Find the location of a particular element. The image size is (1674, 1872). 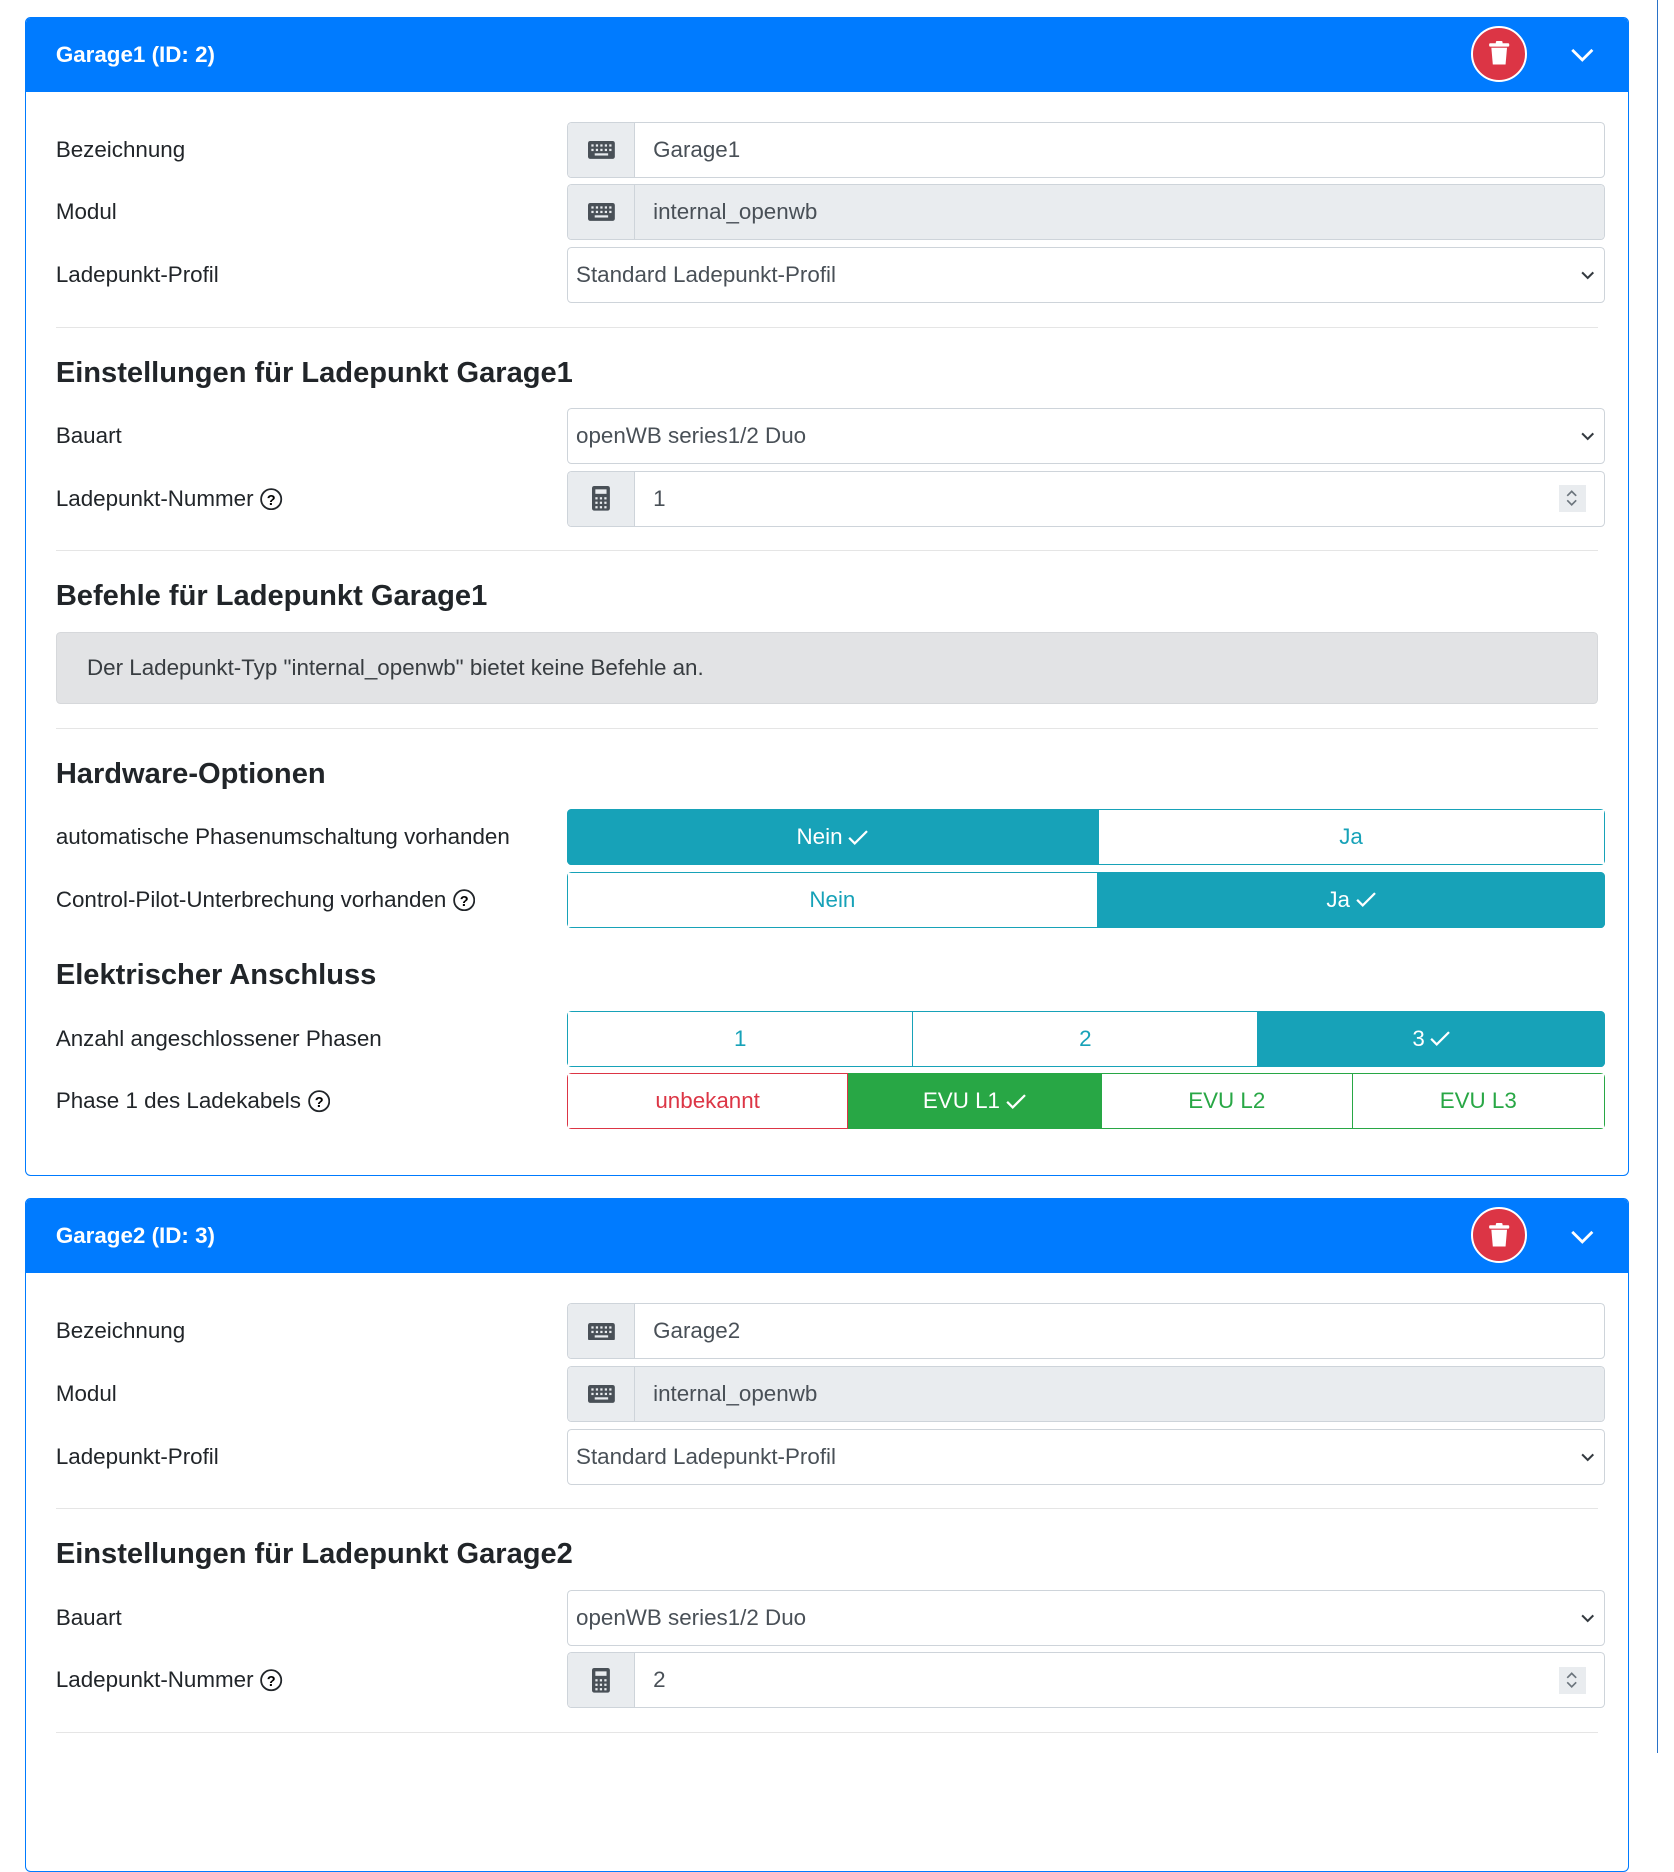

electric-heading: Elektrischer Anschluss is located at coordinates (216, 975).